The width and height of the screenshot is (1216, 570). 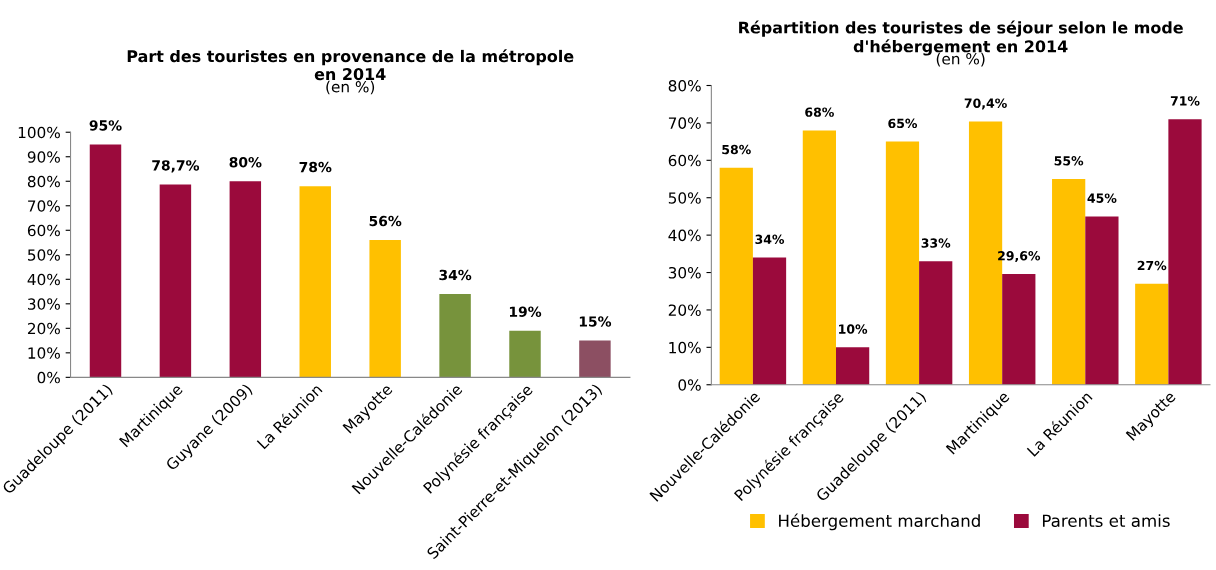 What do you see at coordinates (176, 166) in the screenshot?
I see `data-label: 78,7%` at bounding box center [176, 166].